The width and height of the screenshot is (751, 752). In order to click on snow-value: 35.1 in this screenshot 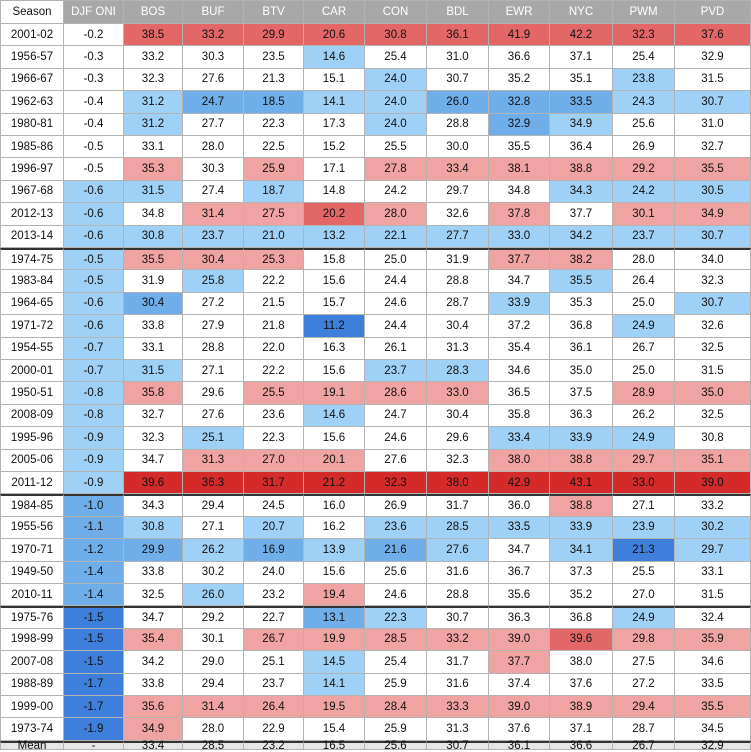, I will do `click(713, 460)`.